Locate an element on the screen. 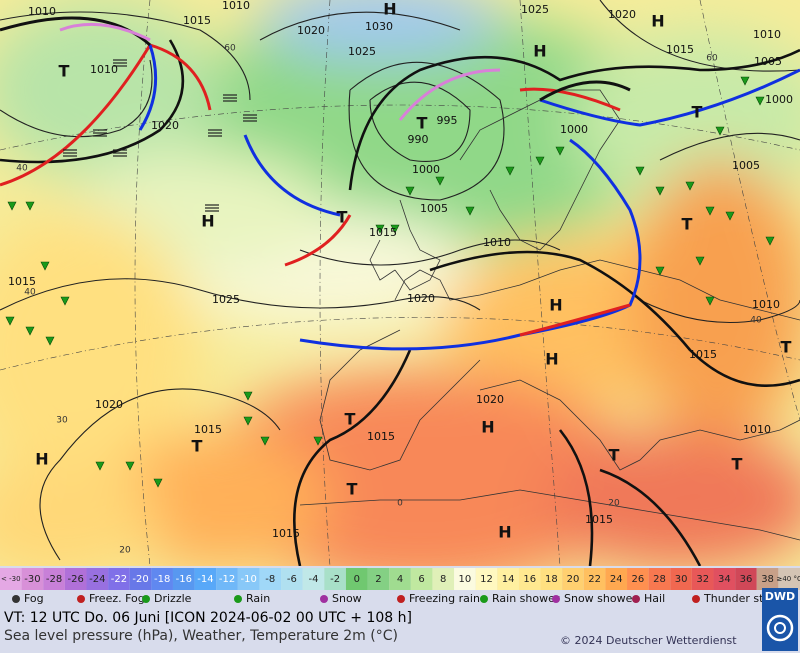  scale-label: 6 is located at coordinates (421, 579).